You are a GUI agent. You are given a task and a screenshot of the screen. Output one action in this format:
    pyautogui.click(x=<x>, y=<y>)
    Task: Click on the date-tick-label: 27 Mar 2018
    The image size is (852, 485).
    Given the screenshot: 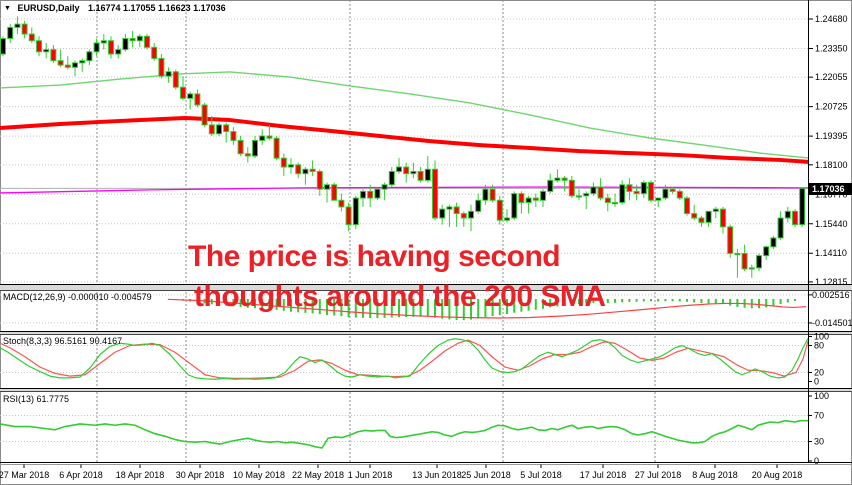 What is the action you would take?
    pyautogui.click(x=24, y=475)
    